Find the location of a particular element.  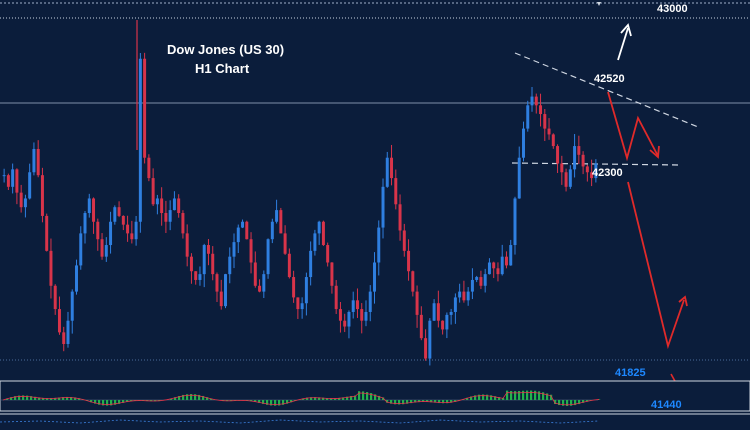

chart-title: Dow Jones (US 30) is located at coordinates (225, 49).